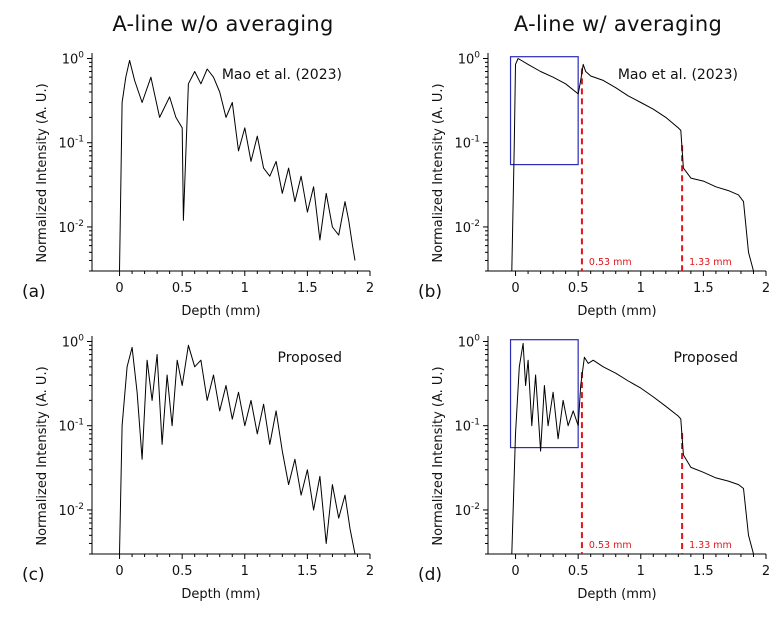 Image resolution: width=783 pixels, height=621 pixels. What do you see at coordinates (237, 165) in the screenshot?
I see `panel-1-series-line` at bounding box center [237, 165].